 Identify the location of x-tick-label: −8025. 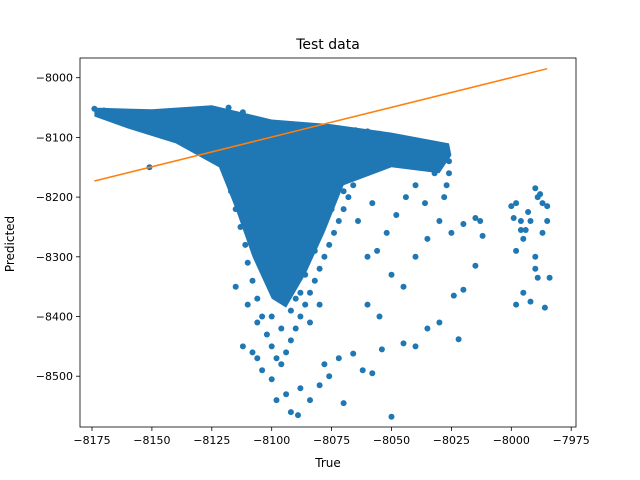
(451, 440).